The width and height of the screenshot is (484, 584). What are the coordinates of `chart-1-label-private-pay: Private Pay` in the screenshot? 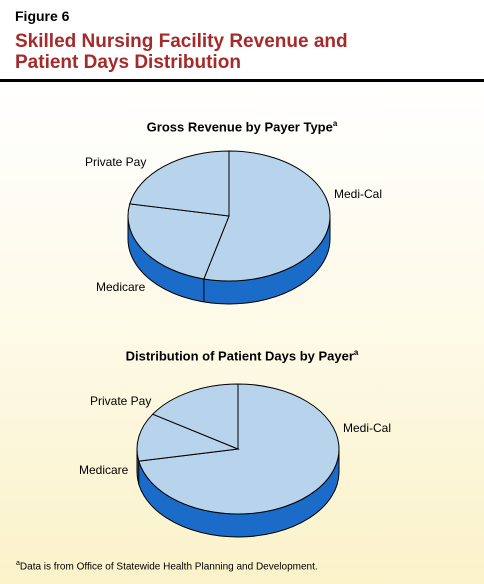 It's located at (115, 162).